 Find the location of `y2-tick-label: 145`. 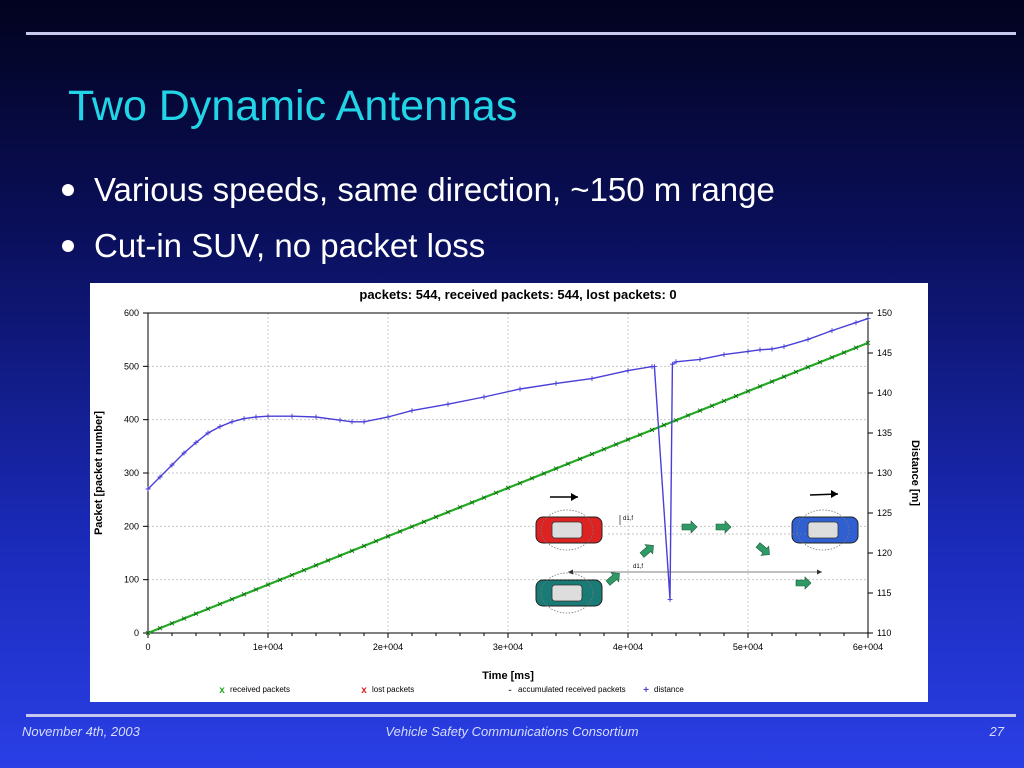

y2-tick-label: 145 is located at coordinates (884, 353).